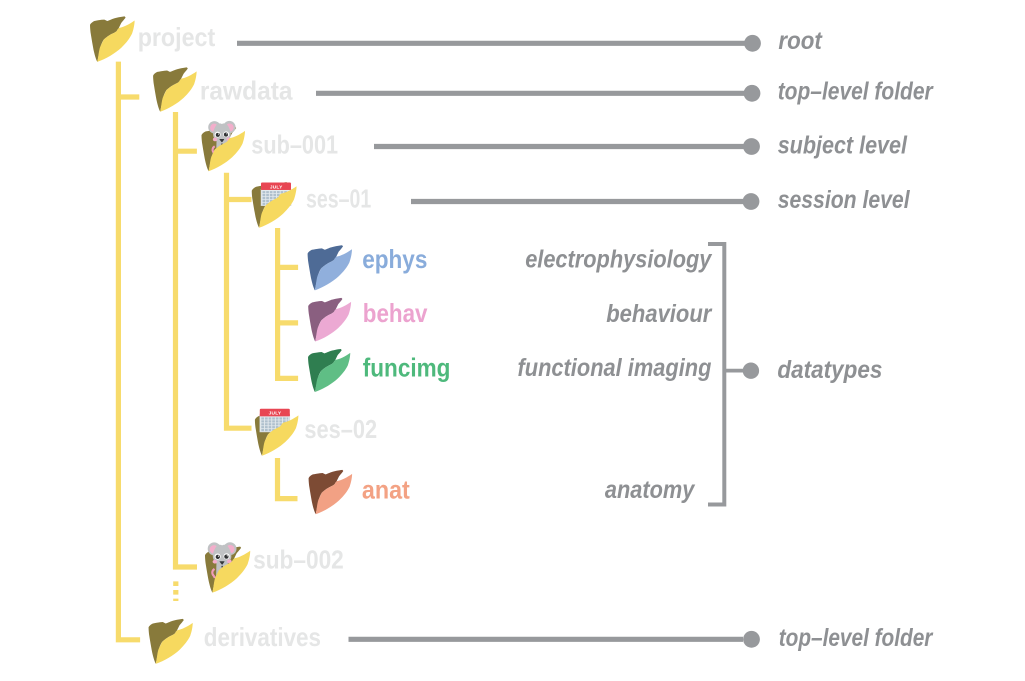 The width and height of the screenshot is (1025, 681). I want to click on svg-text: rawdata, so click(246, 90).